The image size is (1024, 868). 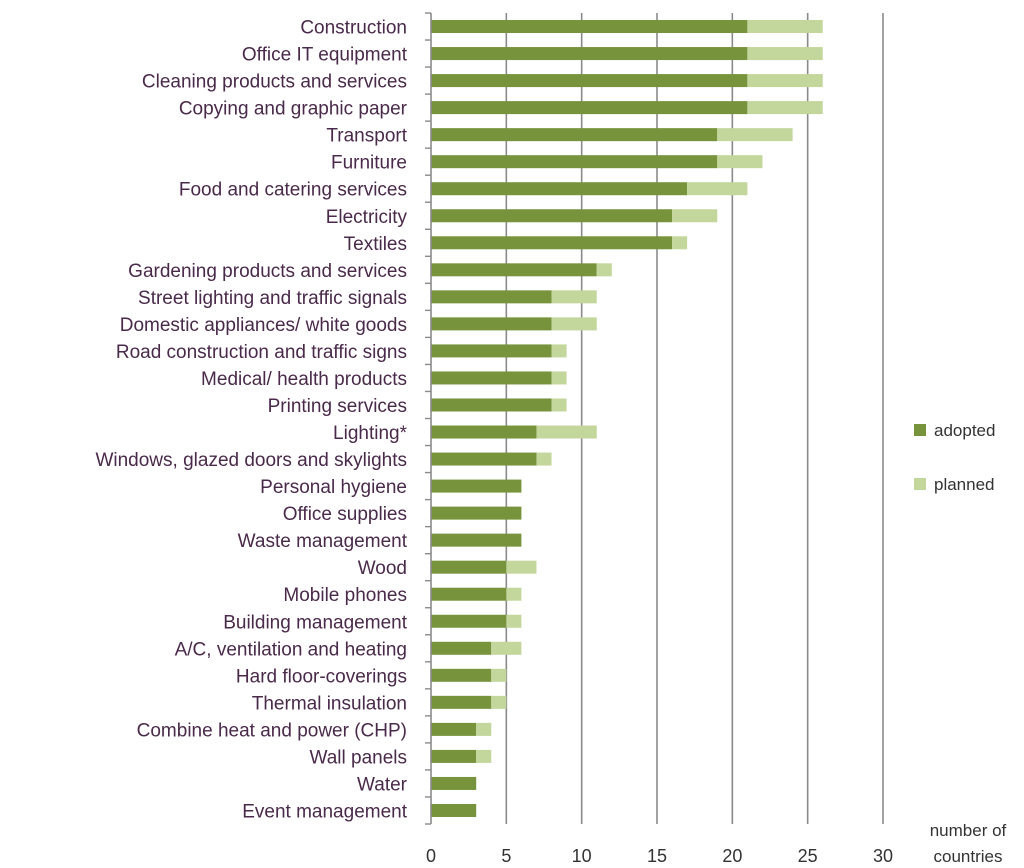 What do you see at coordinates (267, 271) in the screenshot?
I see `category-label: Gardening products and services` at bounding box center [267, 271].